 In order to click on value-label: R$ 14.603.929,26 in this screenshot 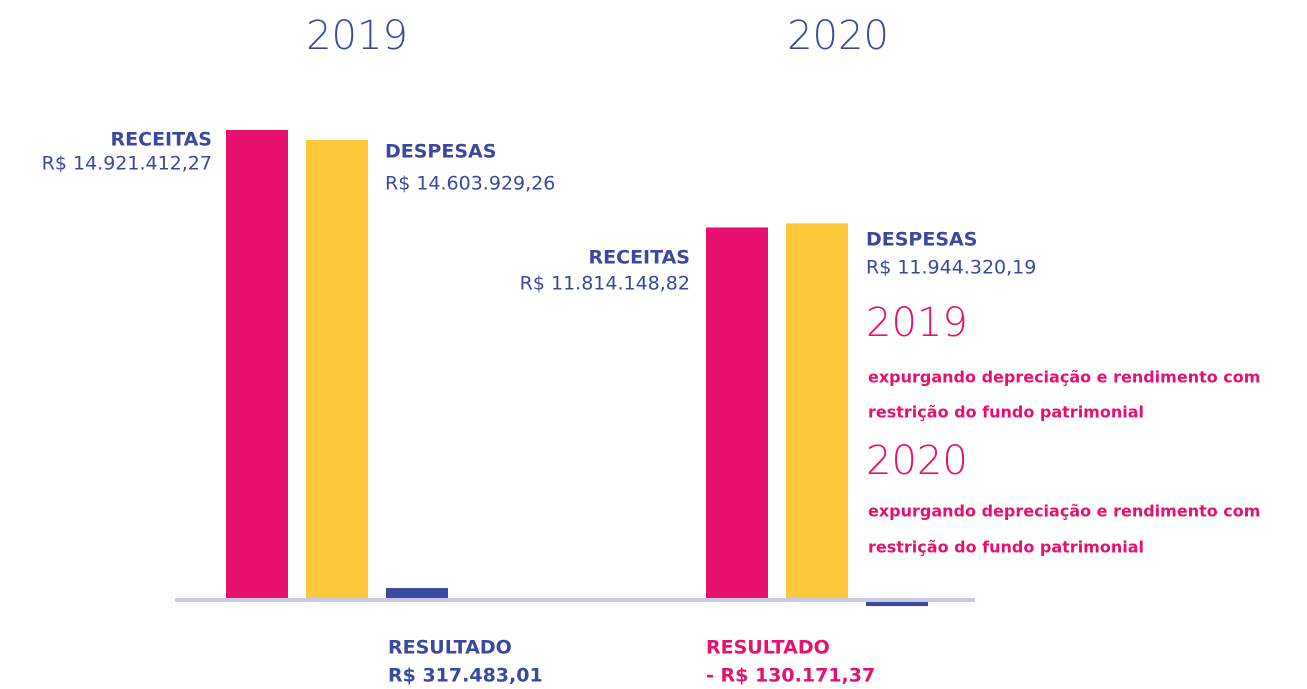, I will do `click(470, 184)`.